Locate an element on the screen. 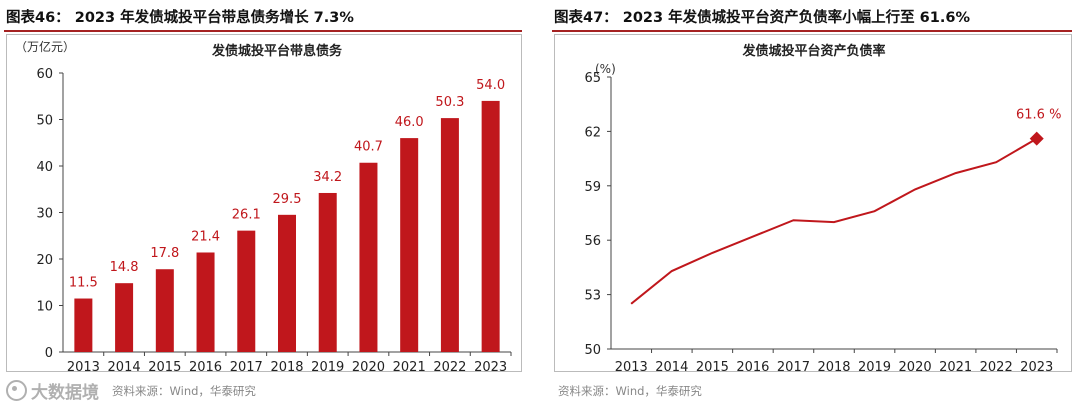 This screenshot has width=1080, height=408. bar-value-label: 21.4 is located at coordinates (205, 236).